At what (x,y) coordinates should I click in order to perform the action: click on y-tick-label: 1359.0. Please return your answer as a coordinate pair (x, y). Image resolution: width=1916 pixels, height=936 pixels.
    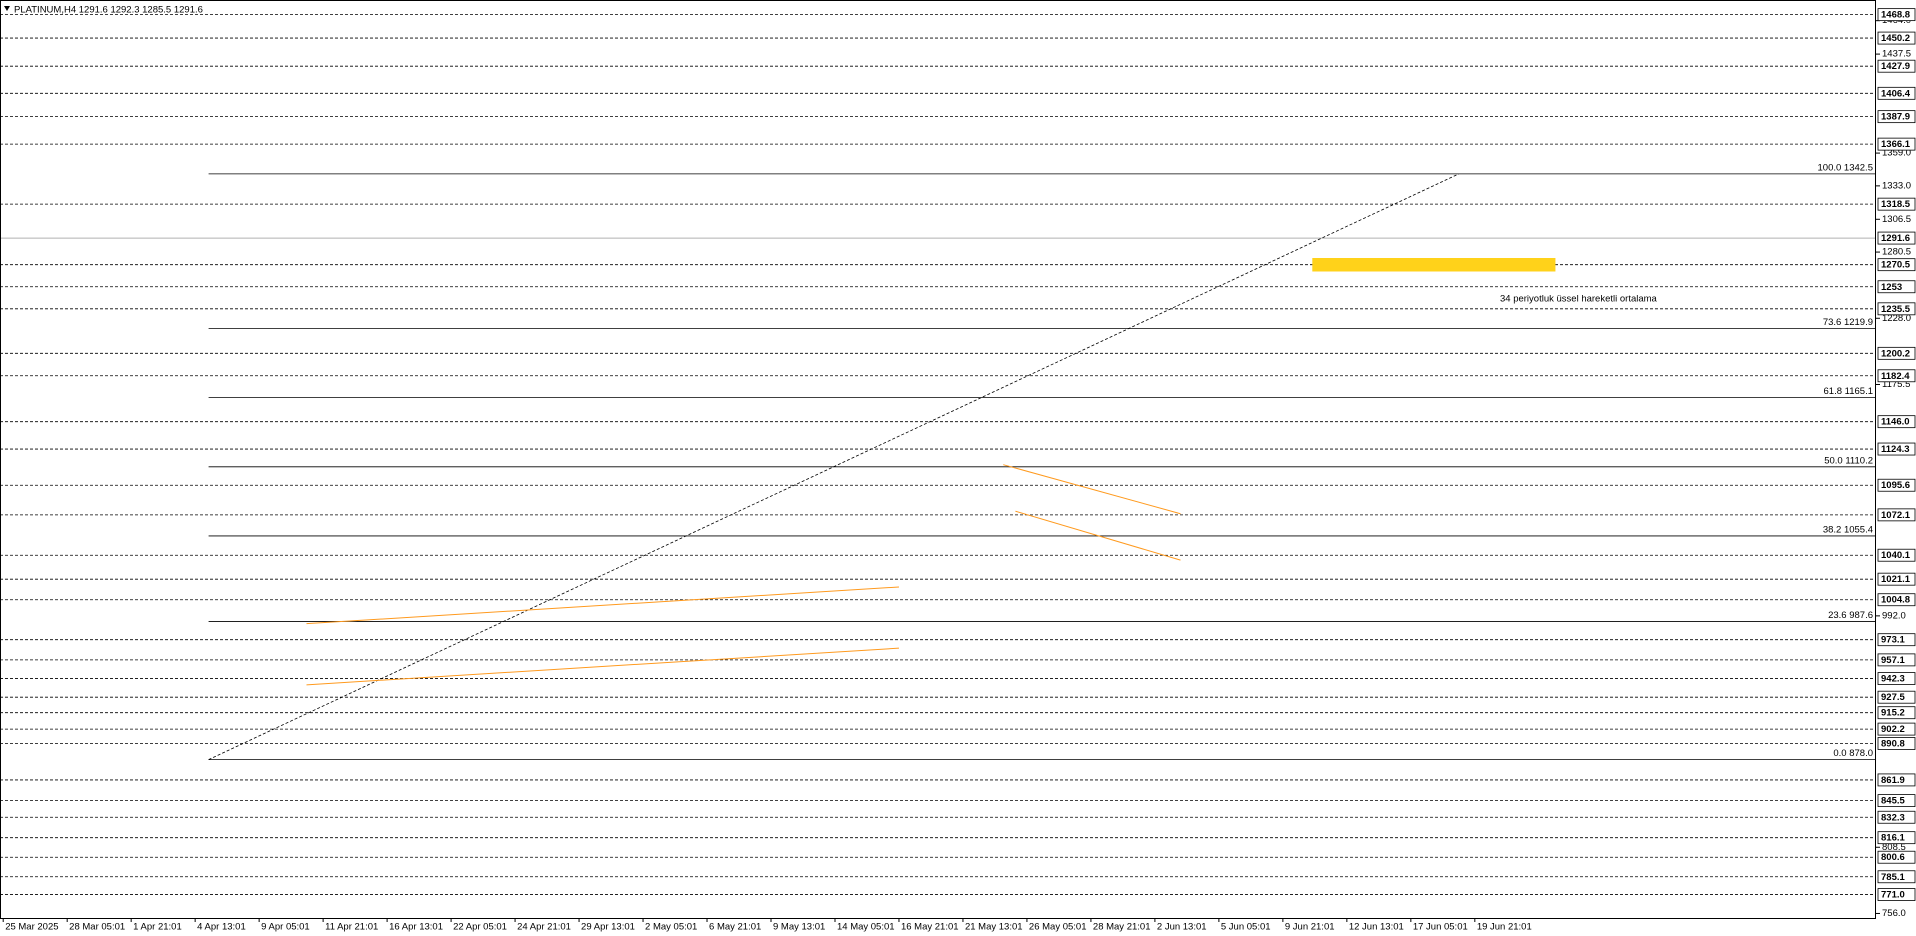
    Looking at the image, I should click on (1896, 153).